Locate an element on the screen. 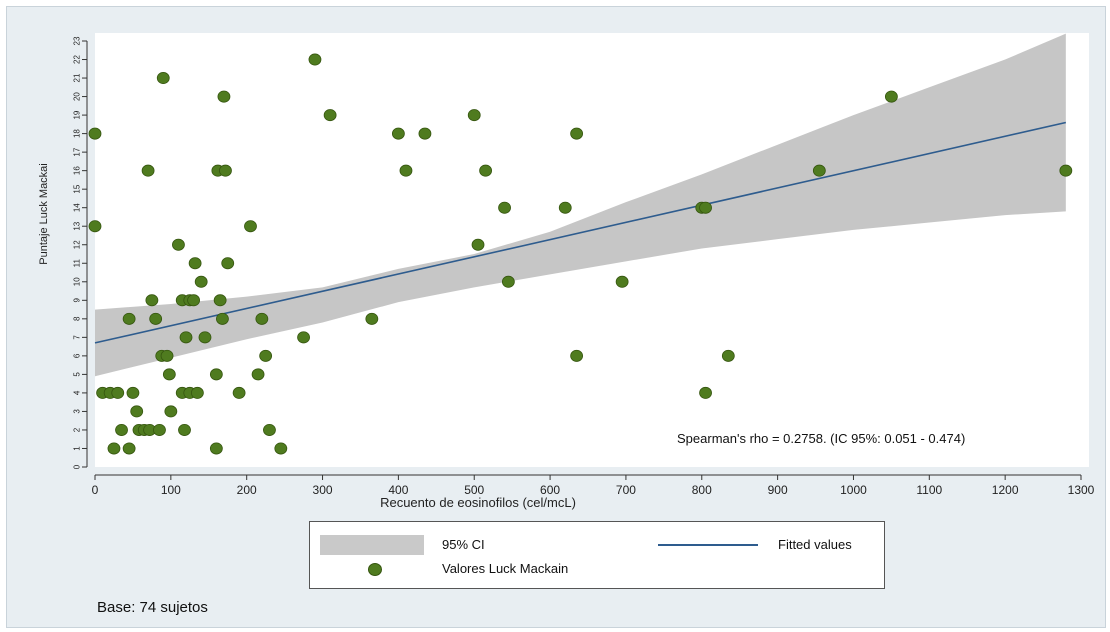 The width and height of the screenshot is (1110, 632). y-tick-label: 11 is located at coordinates (76, 263).